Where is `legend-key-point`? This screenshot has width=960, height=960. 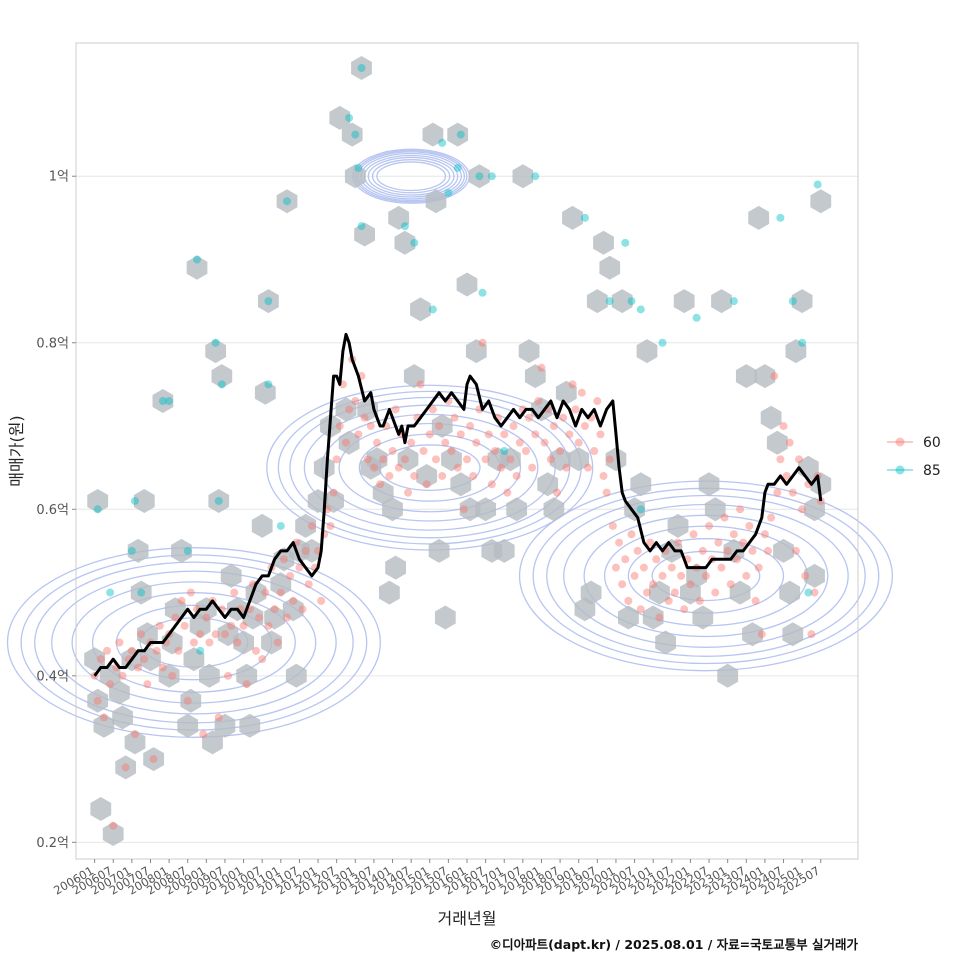
legend-key-point is located at coordinates (900, 470).